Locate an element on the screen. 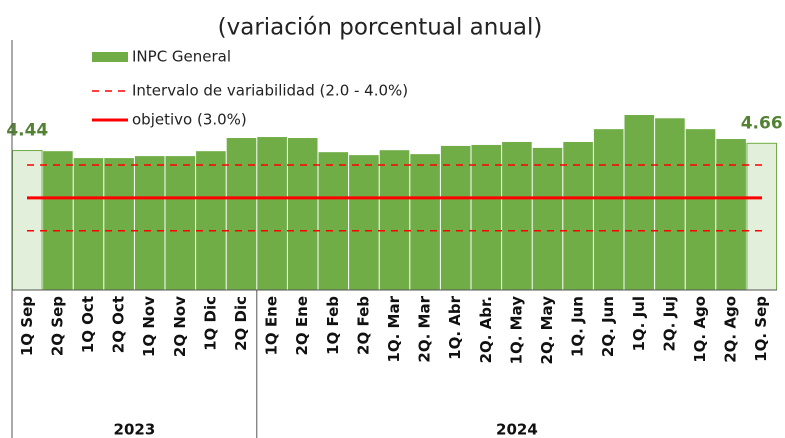  x-tick-label: 2Q. Mar is located at coordinates (425, 328).